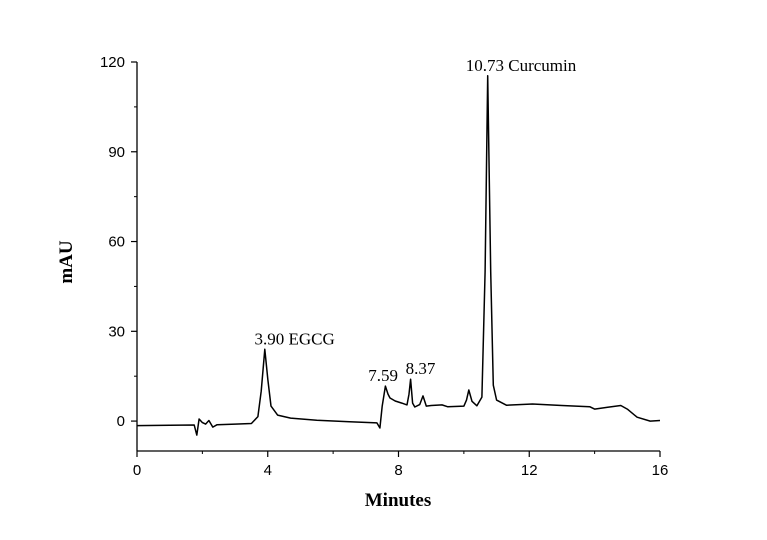 This screenshot has height=540, width=767. What do you see at coordinates (660, 470) in the screenshot?
I see `x-tick-label: 16` at bounding box center [660, 470].